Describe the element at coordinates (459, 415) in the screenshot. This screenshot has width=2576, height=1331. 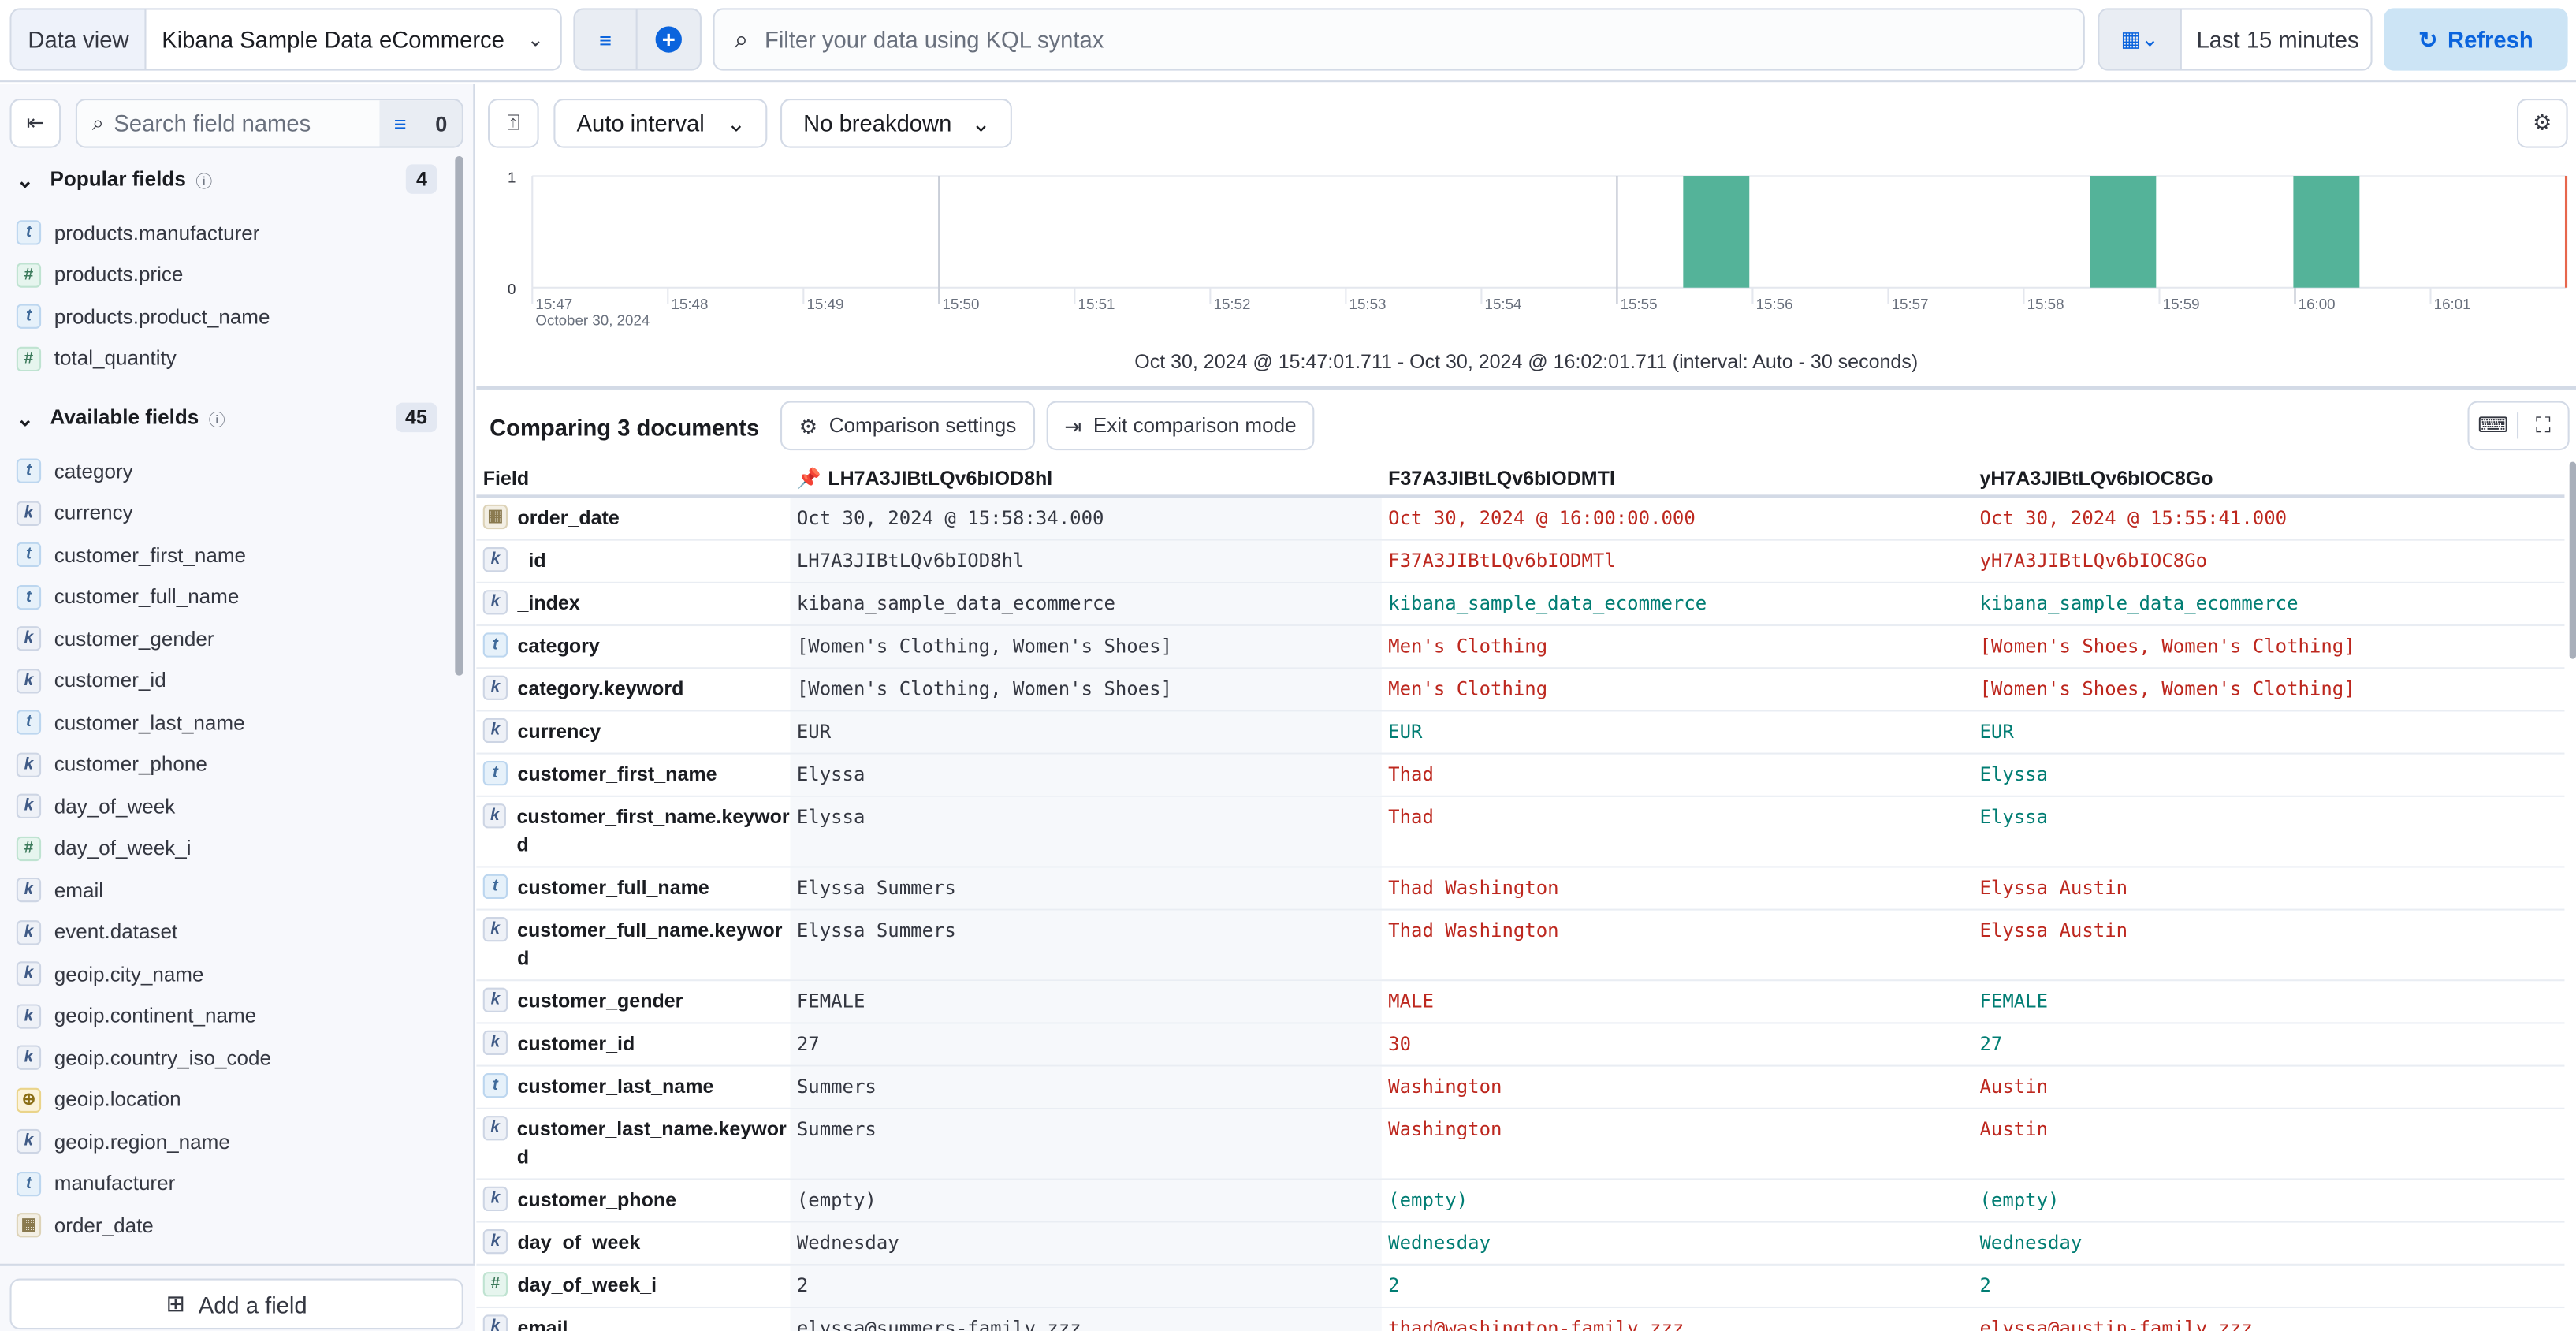
I see `sidebar-scrollbar` at that location.